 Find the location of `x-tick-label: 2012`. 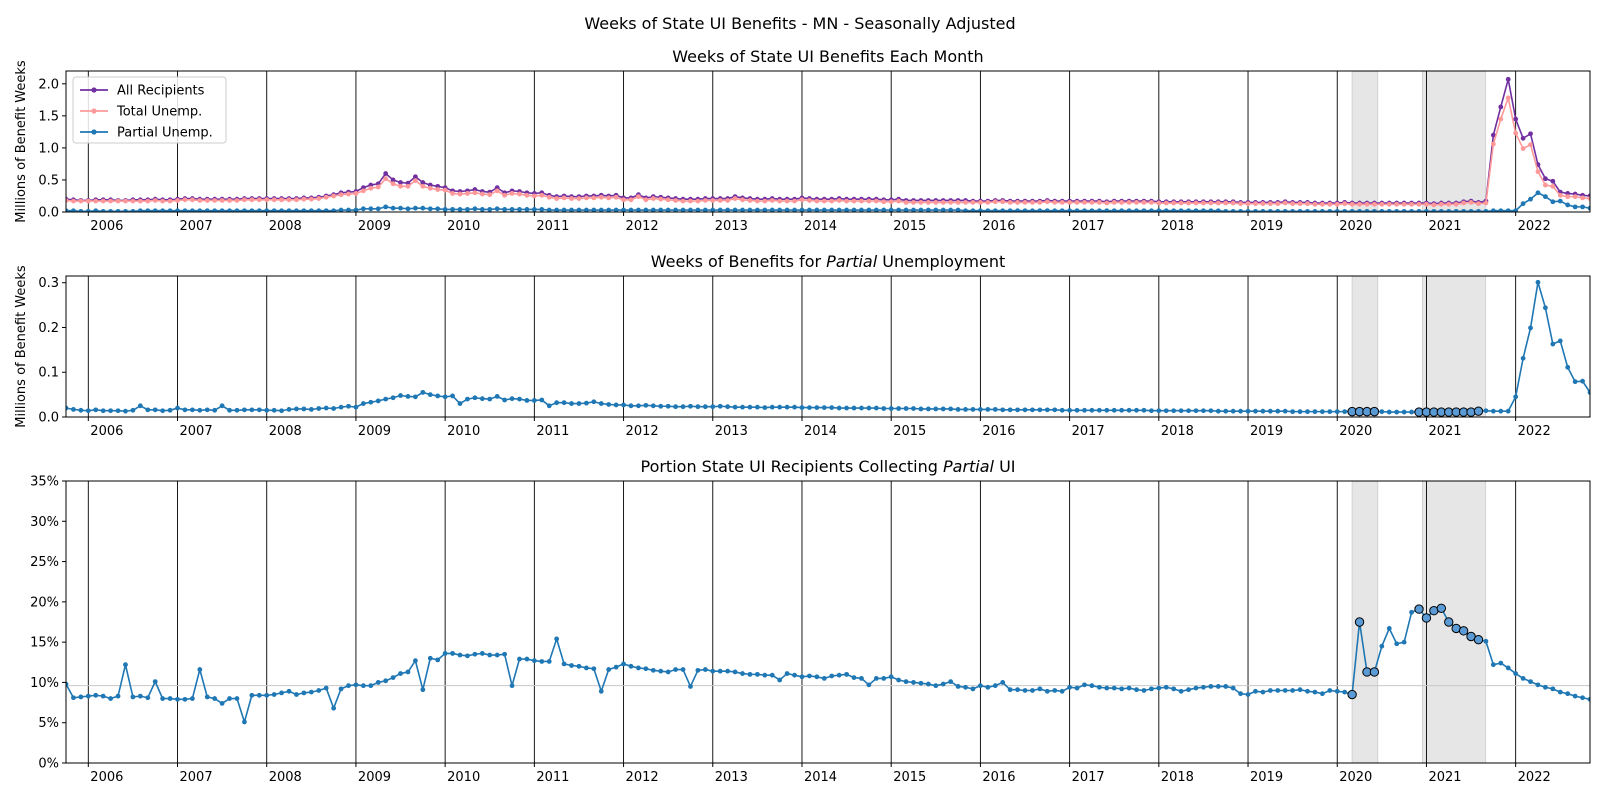

x-tick-label: 2012 is located at coordinates (642, 431).